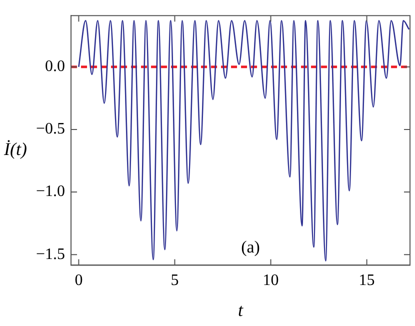  Describe the element at coordinates (174, 281) in the screenshot. I see `x-tick-label: 5` at that location.